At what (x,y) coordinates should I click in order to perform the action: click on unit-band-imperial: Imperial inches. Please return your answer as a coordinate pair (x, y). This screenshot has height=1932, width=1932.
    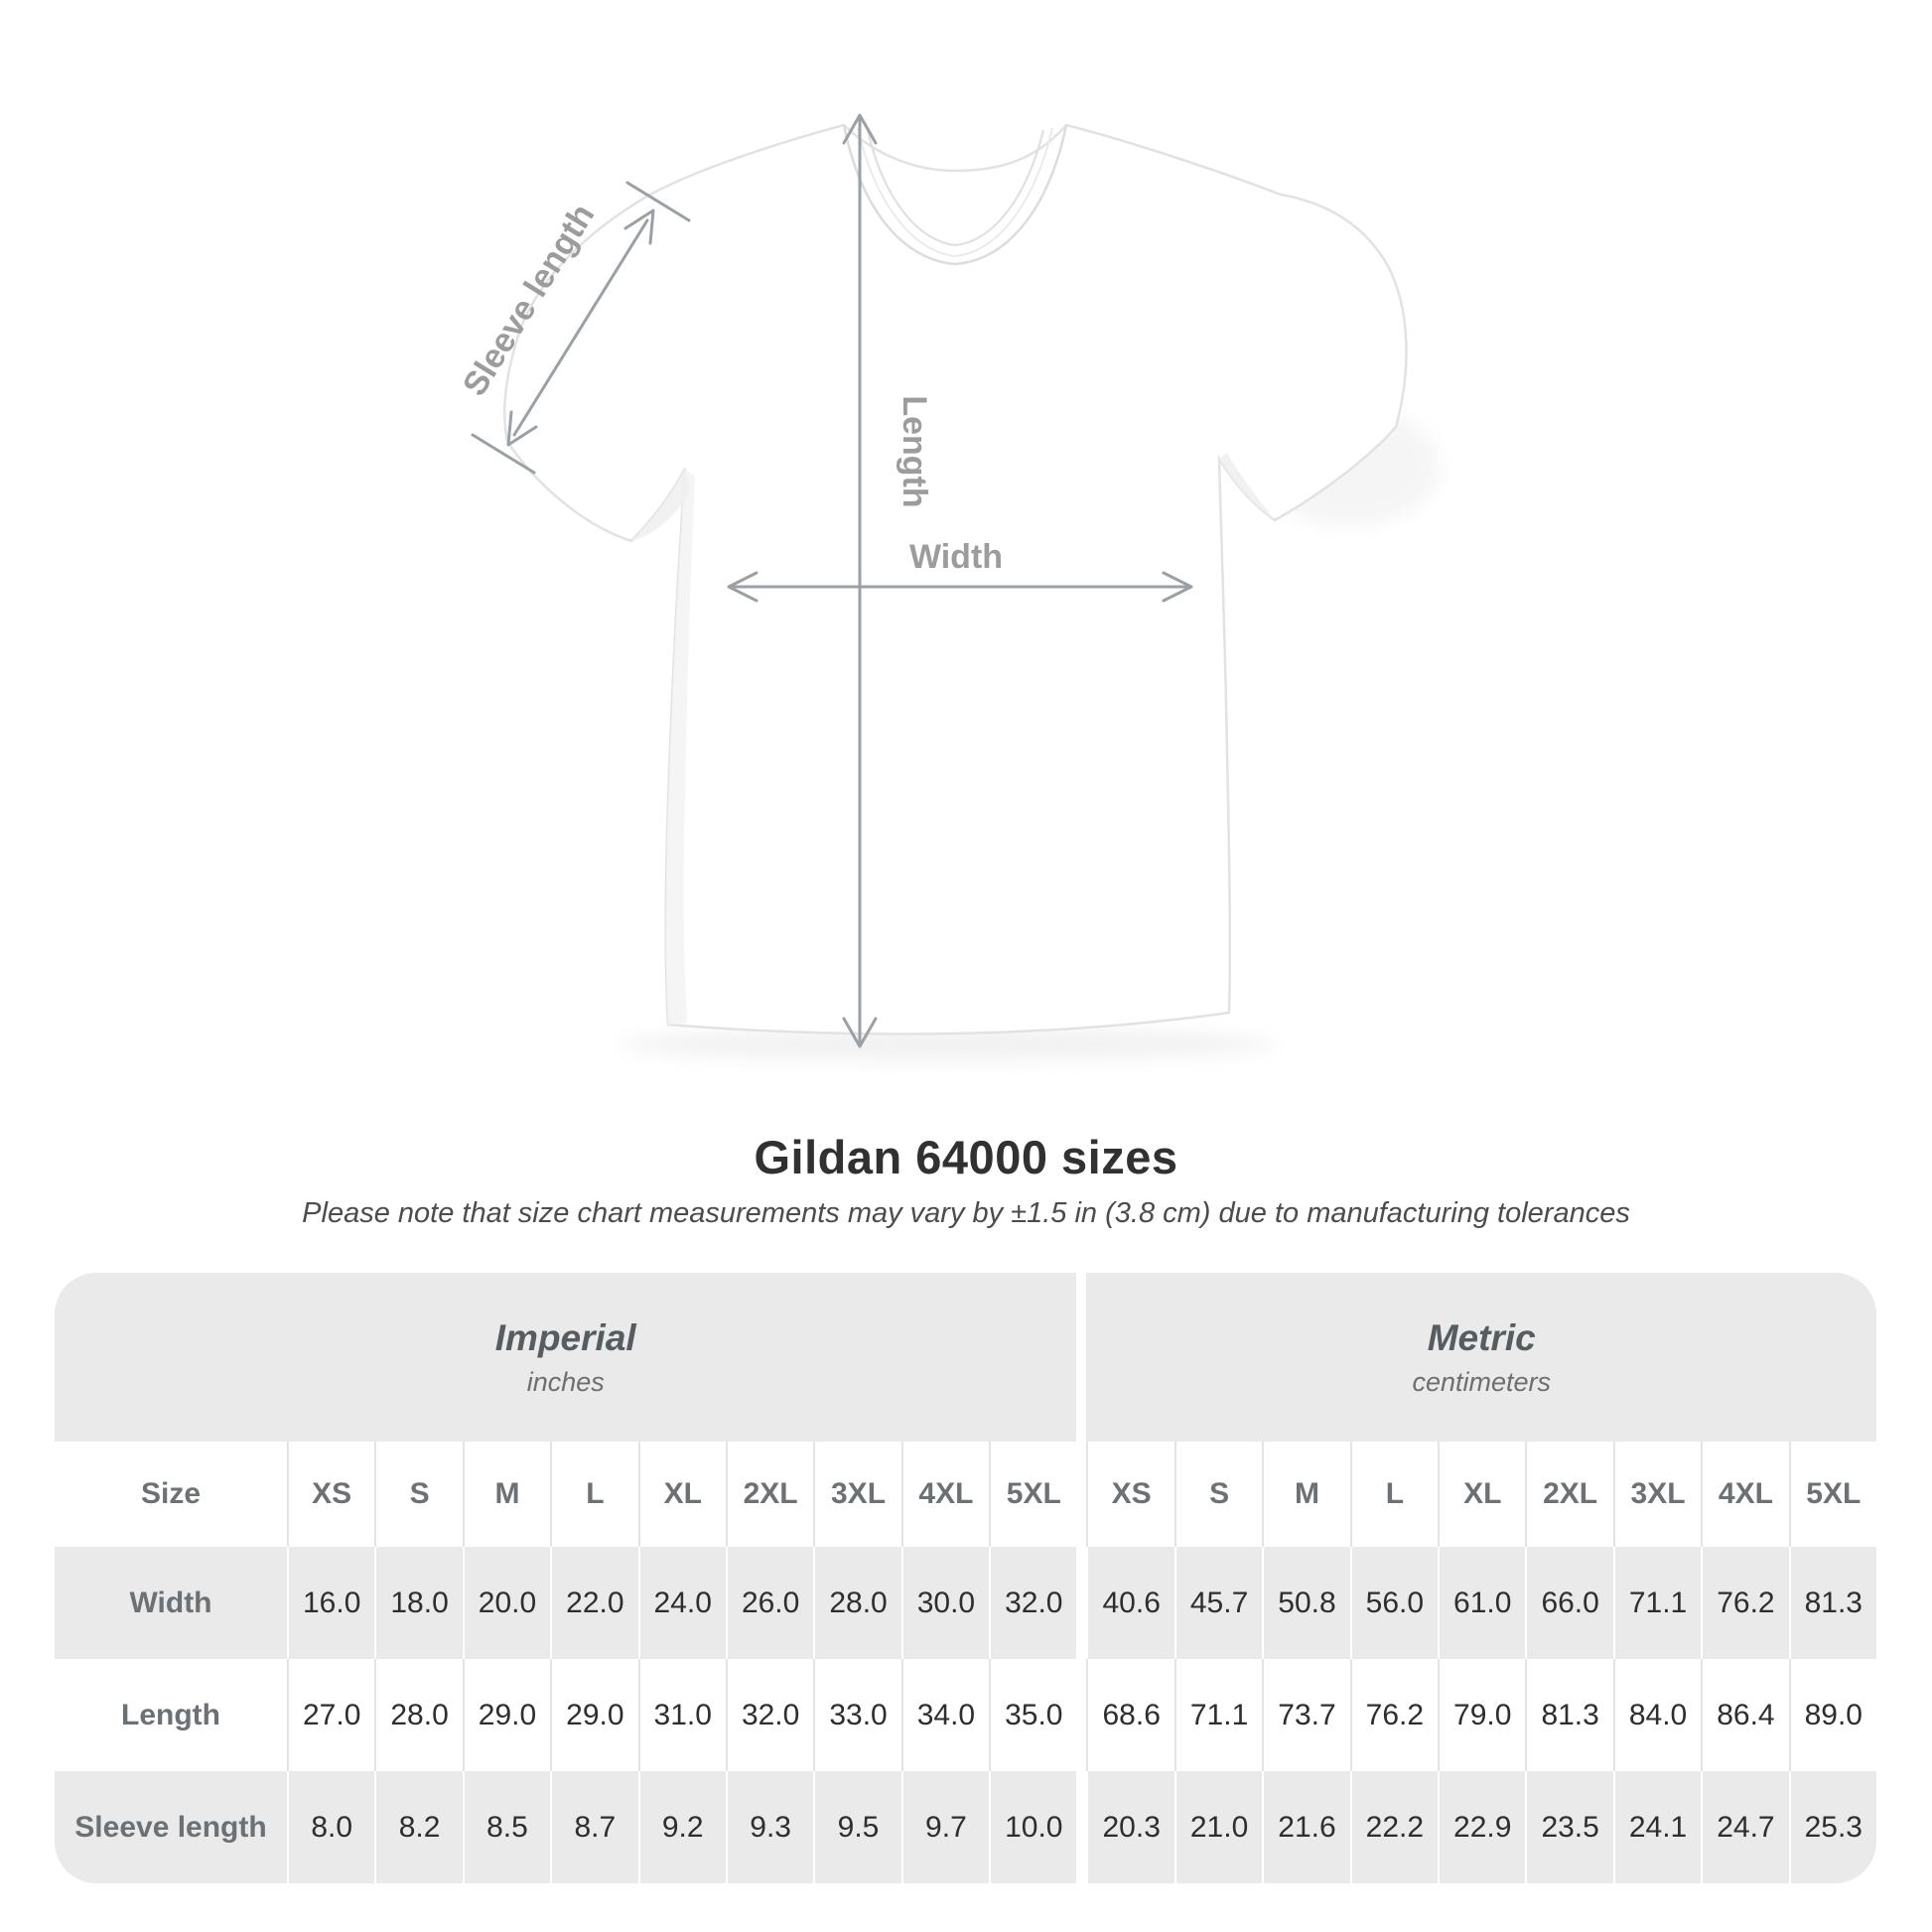
    Looking at the image, I should click on (566, 1358).